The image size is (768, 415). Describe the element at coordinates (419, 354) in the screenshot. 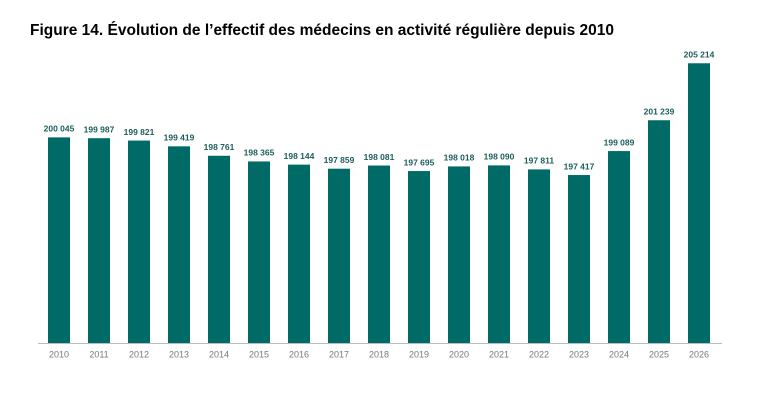

I see `x-tick-label: 2019` at that location.